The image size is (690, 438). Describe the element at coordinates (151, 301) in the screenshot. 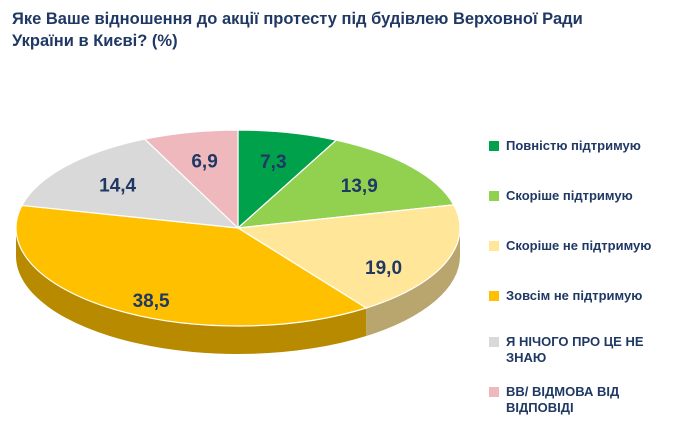

I see `pie-data-label-3: 38,5` at that location.